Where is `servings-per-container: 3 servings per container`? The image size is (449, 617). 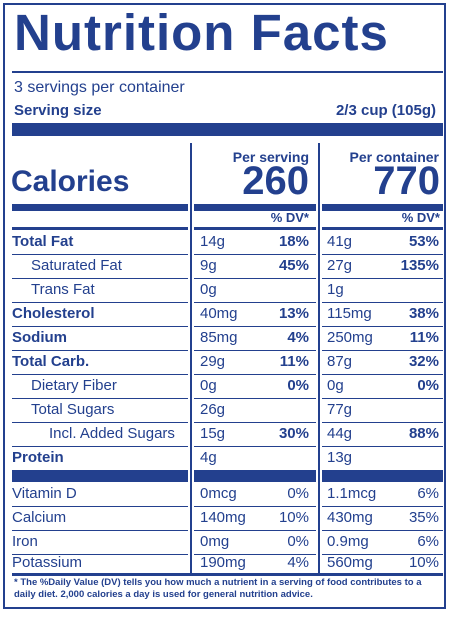 servings-per-container: 3 servings per container is located at coordinates (99, 87).